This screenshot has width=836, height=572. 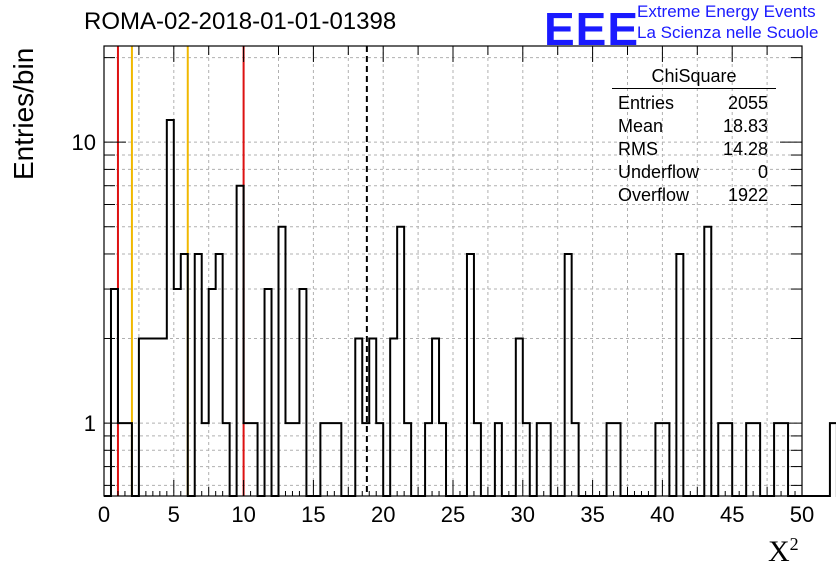 What do you see at coordinates (638, 149) in the screenshot?
I see `stats-label: RMS` at bounding box center [638, 149].